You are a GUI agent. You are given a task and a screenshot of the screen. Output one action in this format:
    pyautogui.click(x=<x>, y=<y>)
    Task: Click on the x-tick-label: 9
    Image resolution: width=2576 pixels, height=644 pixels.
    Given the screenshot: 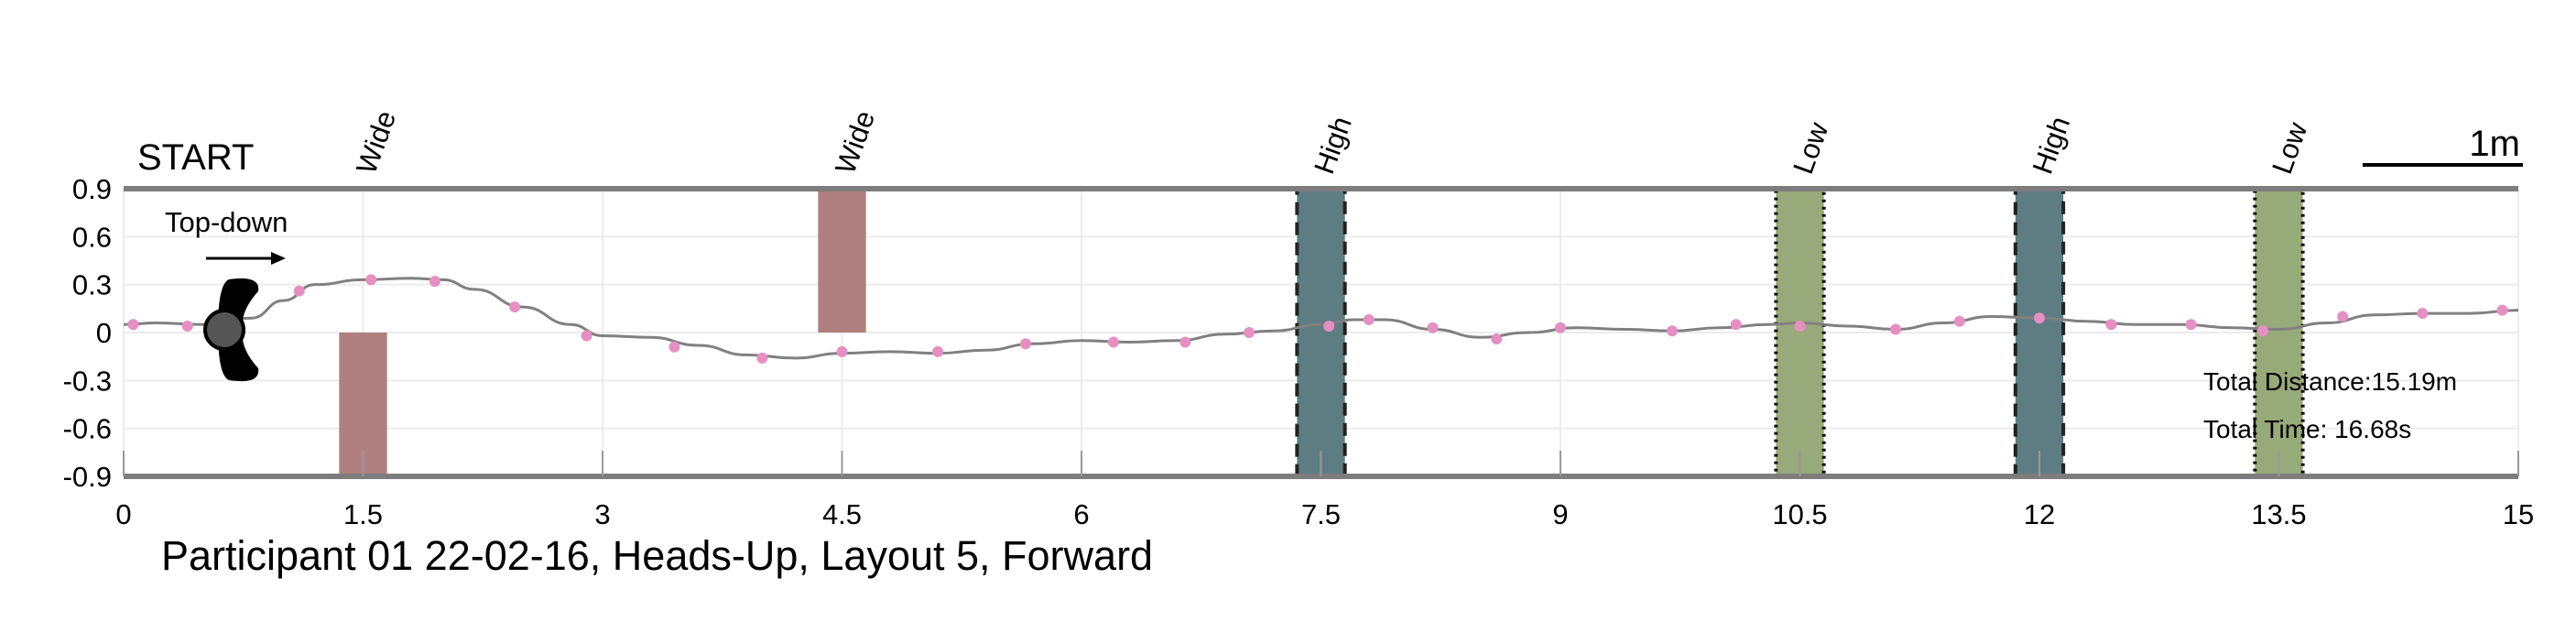 What is the action you would take?
    pyautogui.click(x=1560, y=514)
    